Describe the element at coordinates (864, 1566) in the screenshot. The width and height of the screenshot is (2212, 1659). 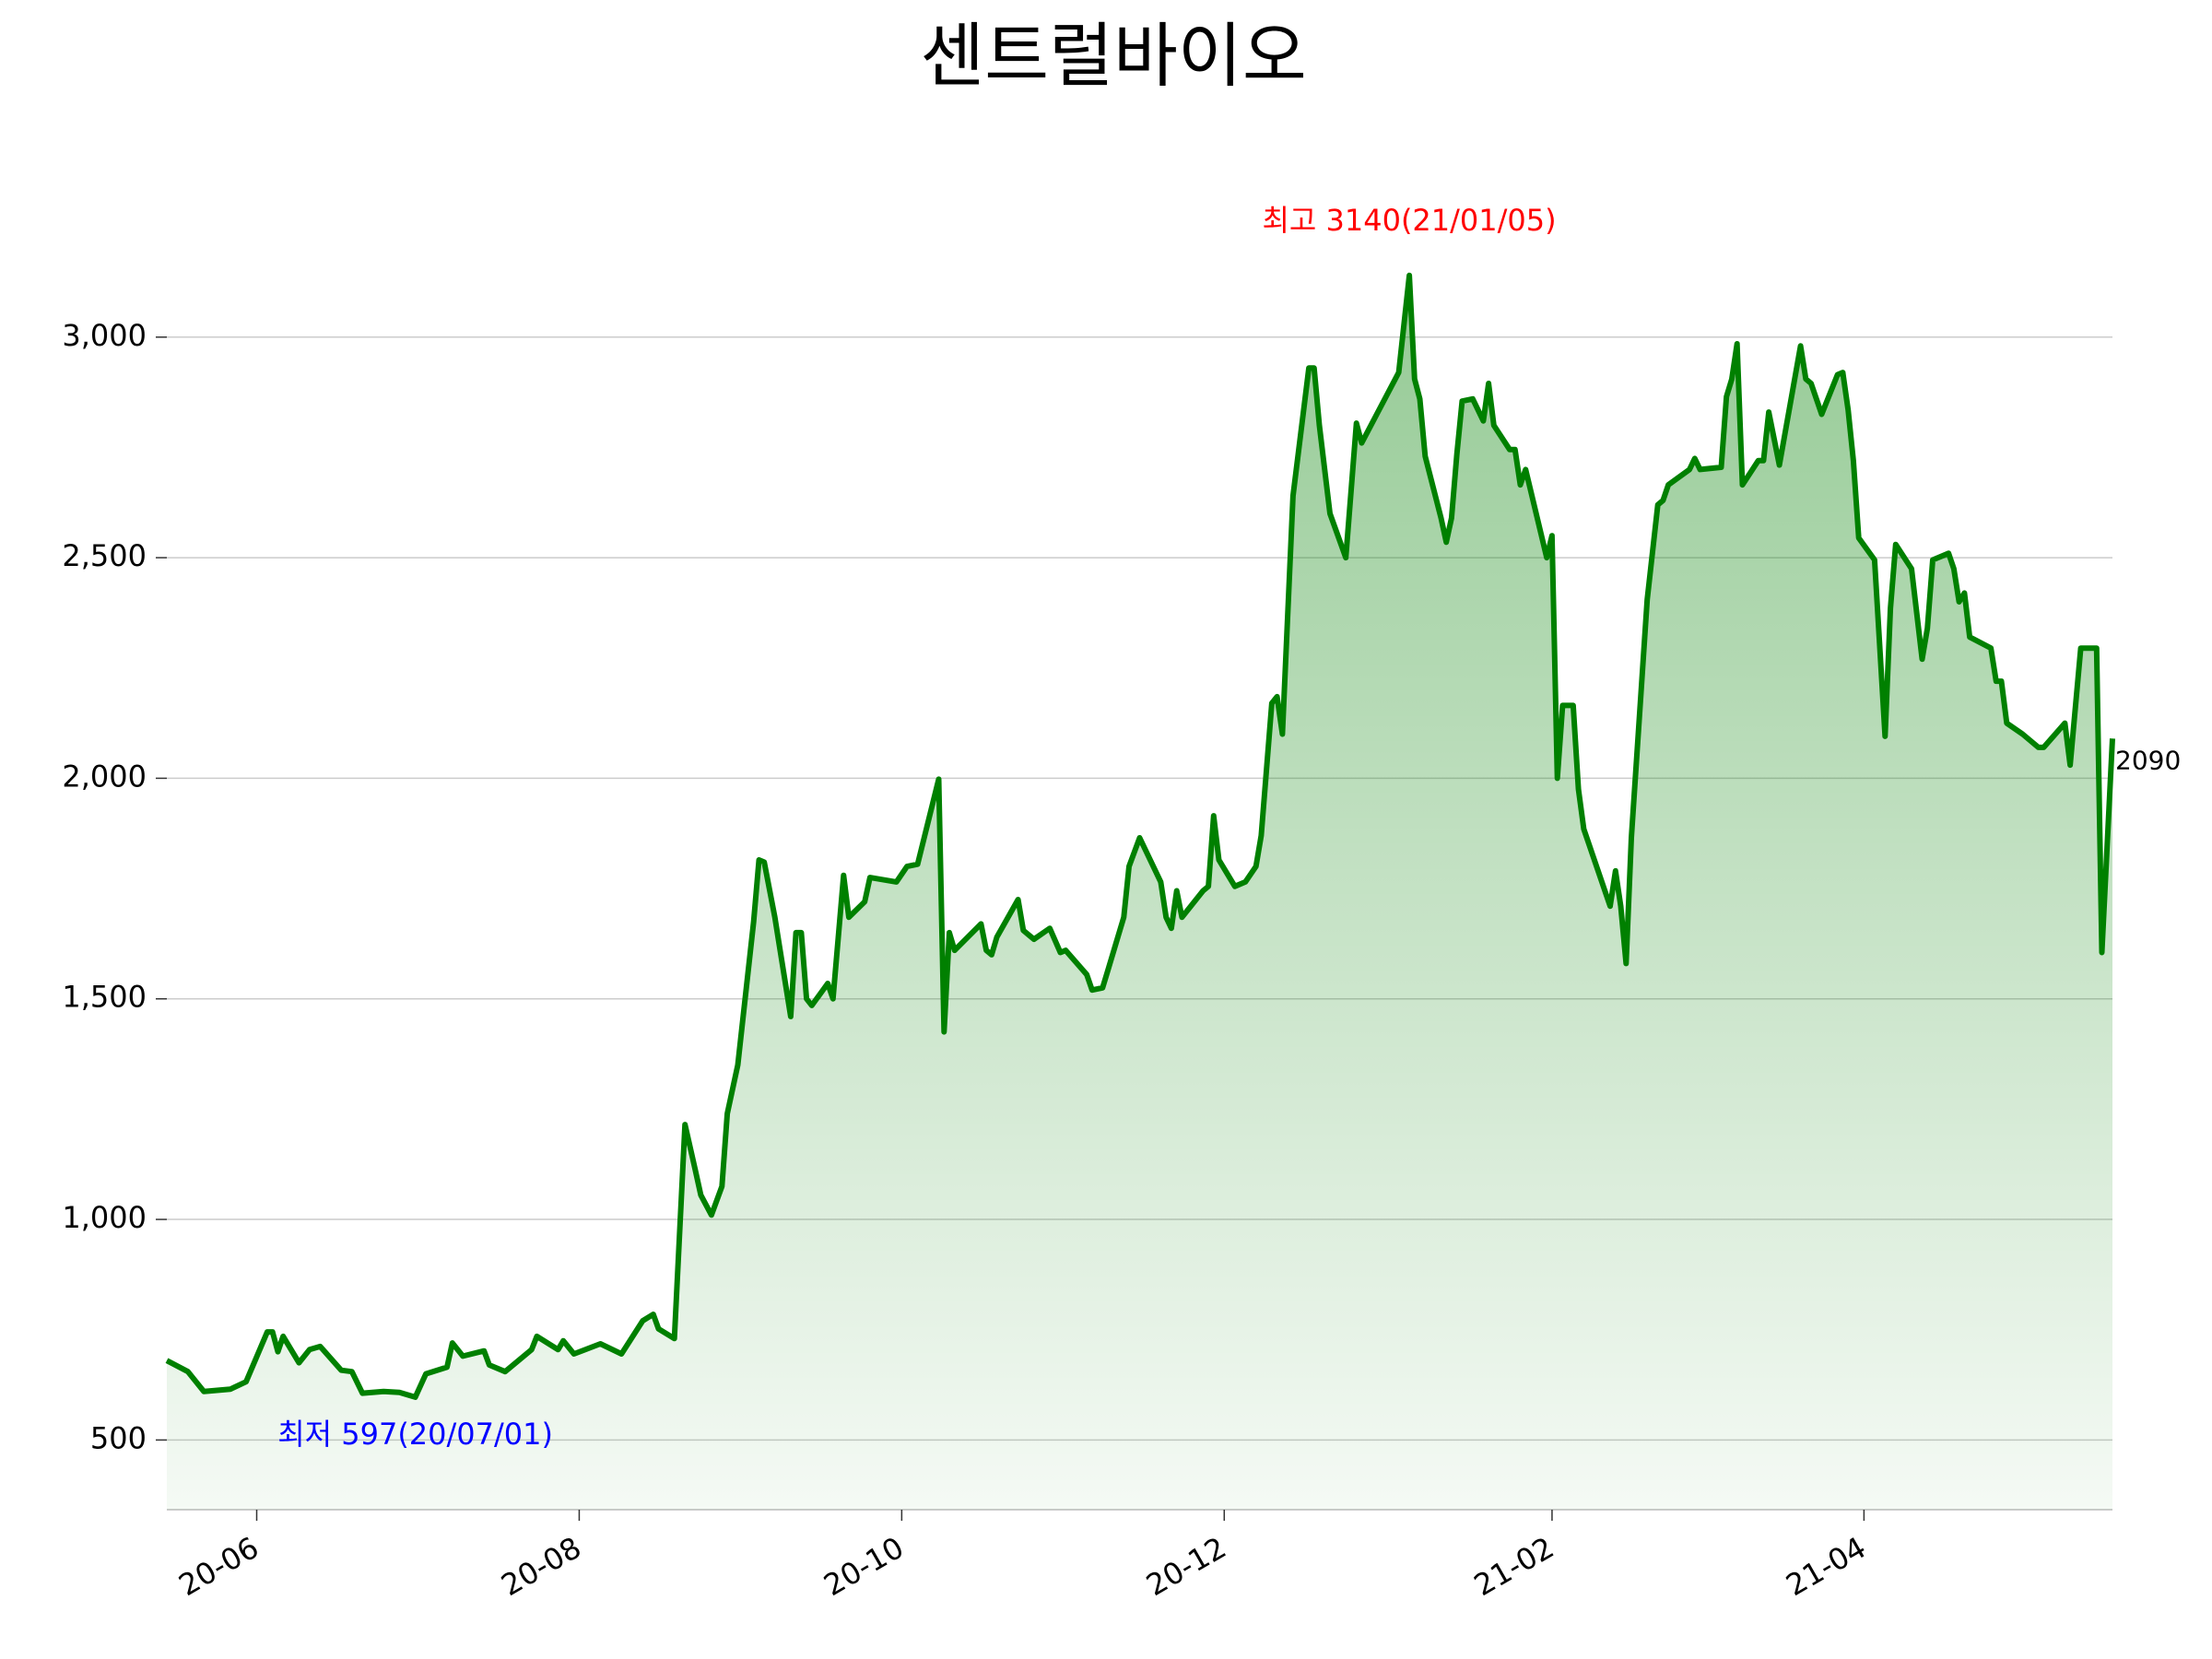
I see `x-tick-label: 20-10` at that location.